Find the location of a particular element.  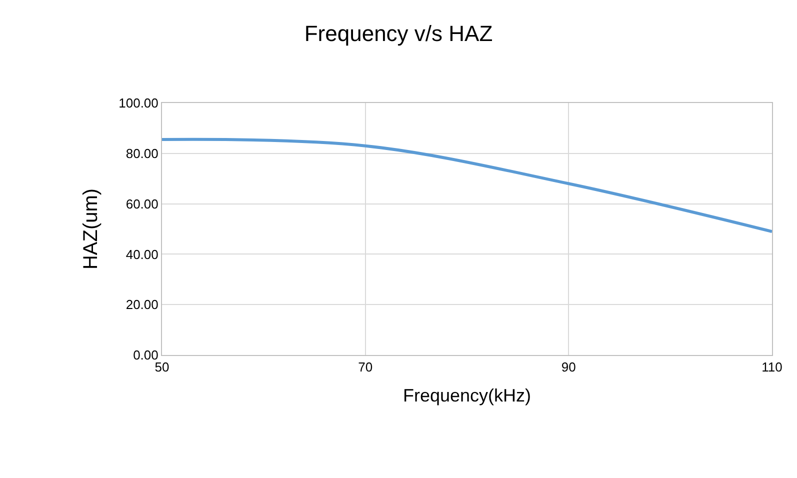

y-axis-title: HAZ(um) is located at coordinates (91, 229).